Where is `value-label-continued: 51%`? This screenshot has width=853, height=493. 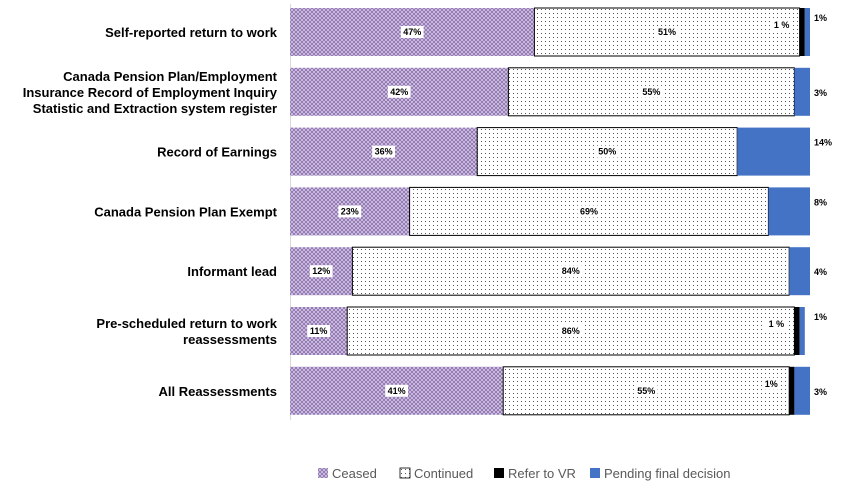
value-label-continued: 51% is located at coordinates (667, 32).